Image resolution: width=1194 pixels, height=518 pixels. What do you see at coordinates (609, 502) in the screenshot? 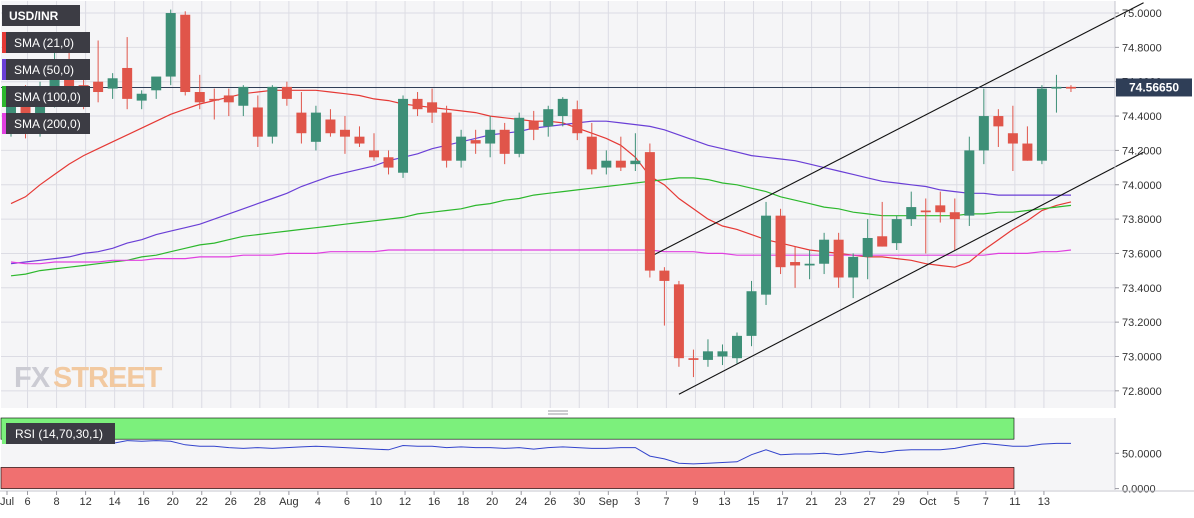
I see `x-tick-label: Sep` at bounding box center [609, 502].